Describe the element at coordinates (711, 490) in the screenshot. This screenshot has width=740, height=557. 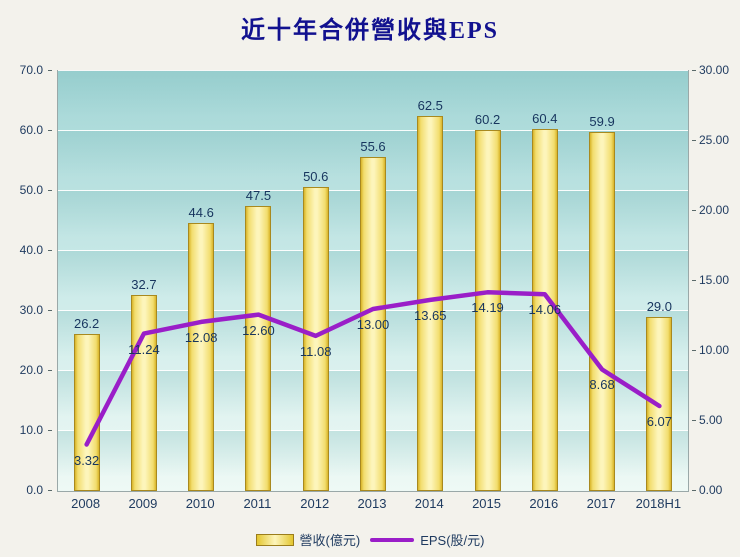
I see `right-axis-tick-label: 0.00` at that location.